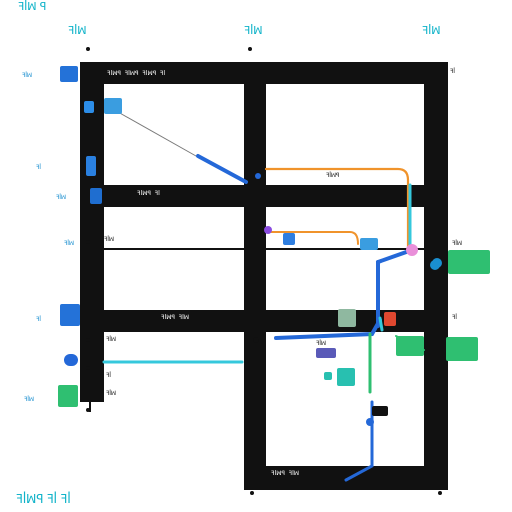 The height and width of the screenshot is (512, 512). I want to click on left-label-7: ꟻꟾꟽ, so click(109, 239).